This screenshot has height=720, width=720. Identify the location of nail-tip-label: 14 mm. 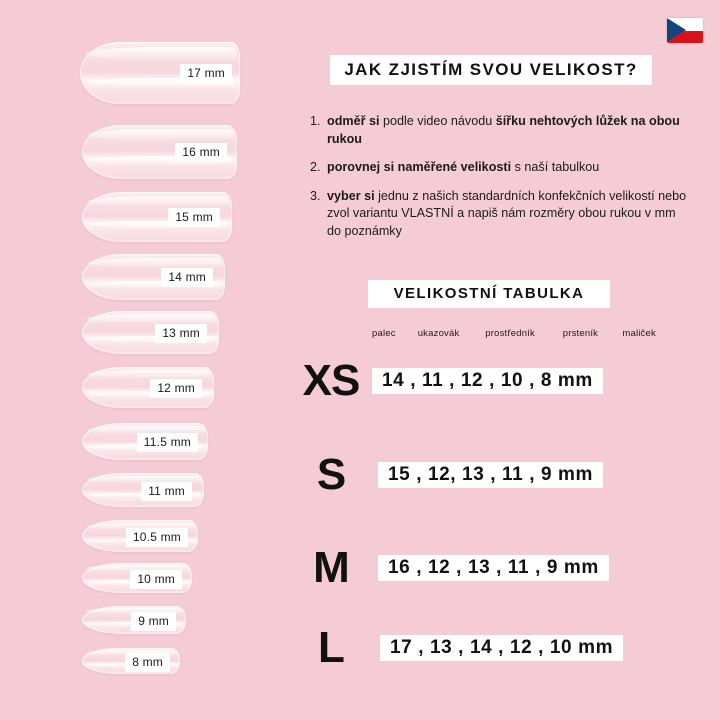
(187, 277).